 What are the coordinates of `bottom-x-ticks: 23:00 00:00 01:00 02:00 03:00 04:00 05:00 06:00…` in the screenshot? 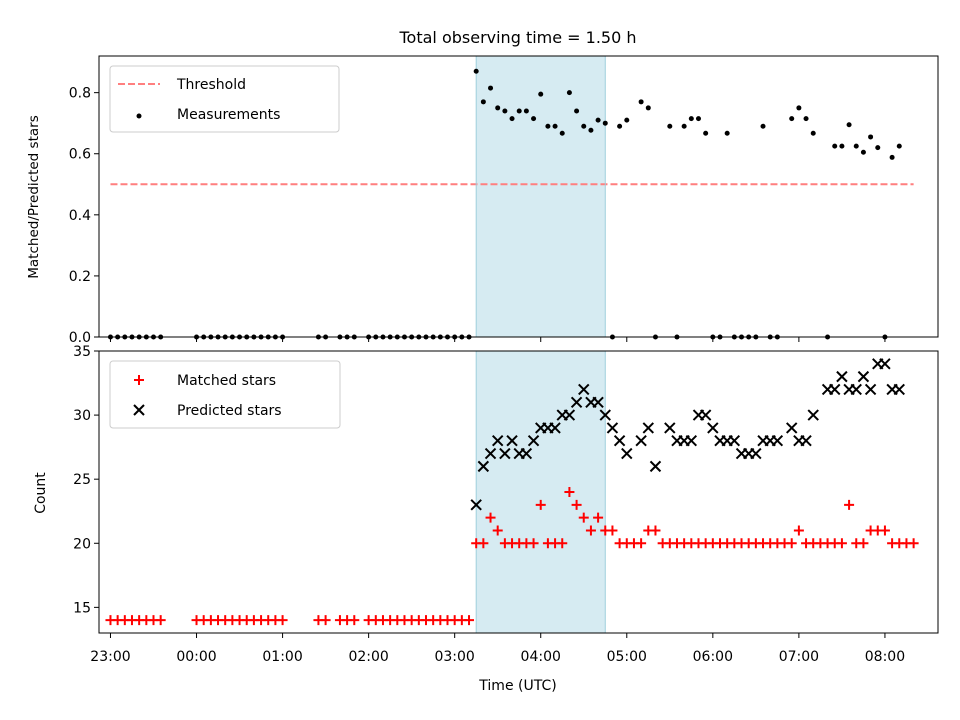 It's located at (497, 649).